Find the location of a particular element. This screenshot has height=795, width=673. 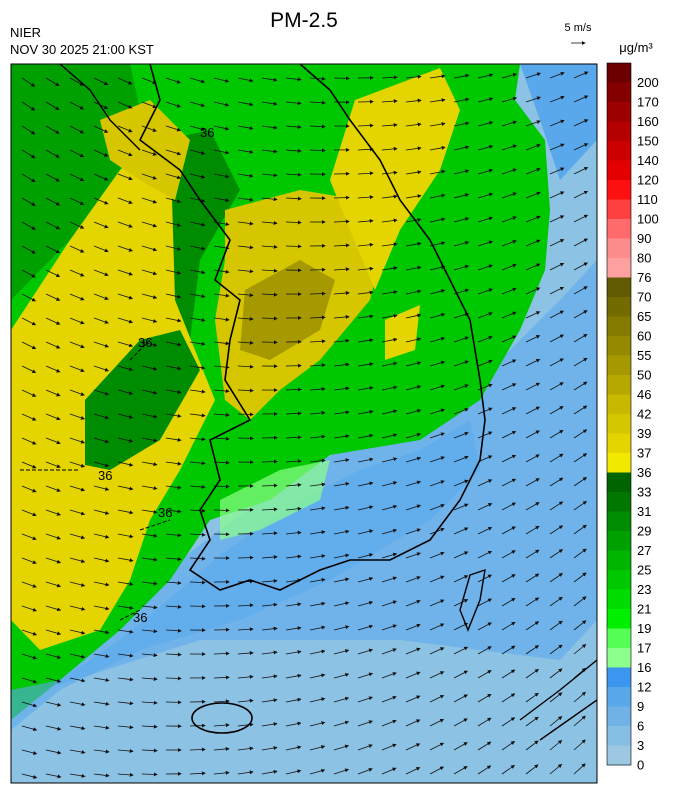

colorbar-label: 76 is located at coordinates (644, 277).